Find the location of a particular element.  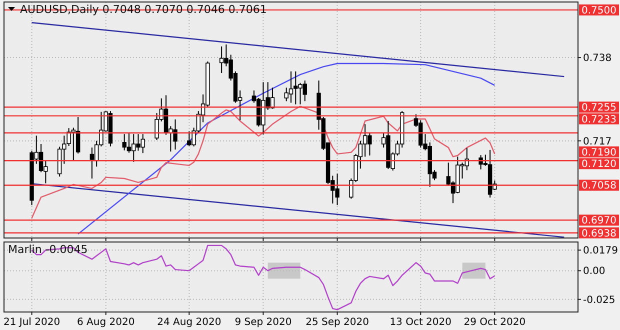

ref-line-label: 0.6970 is located at coordinates (599, 221).